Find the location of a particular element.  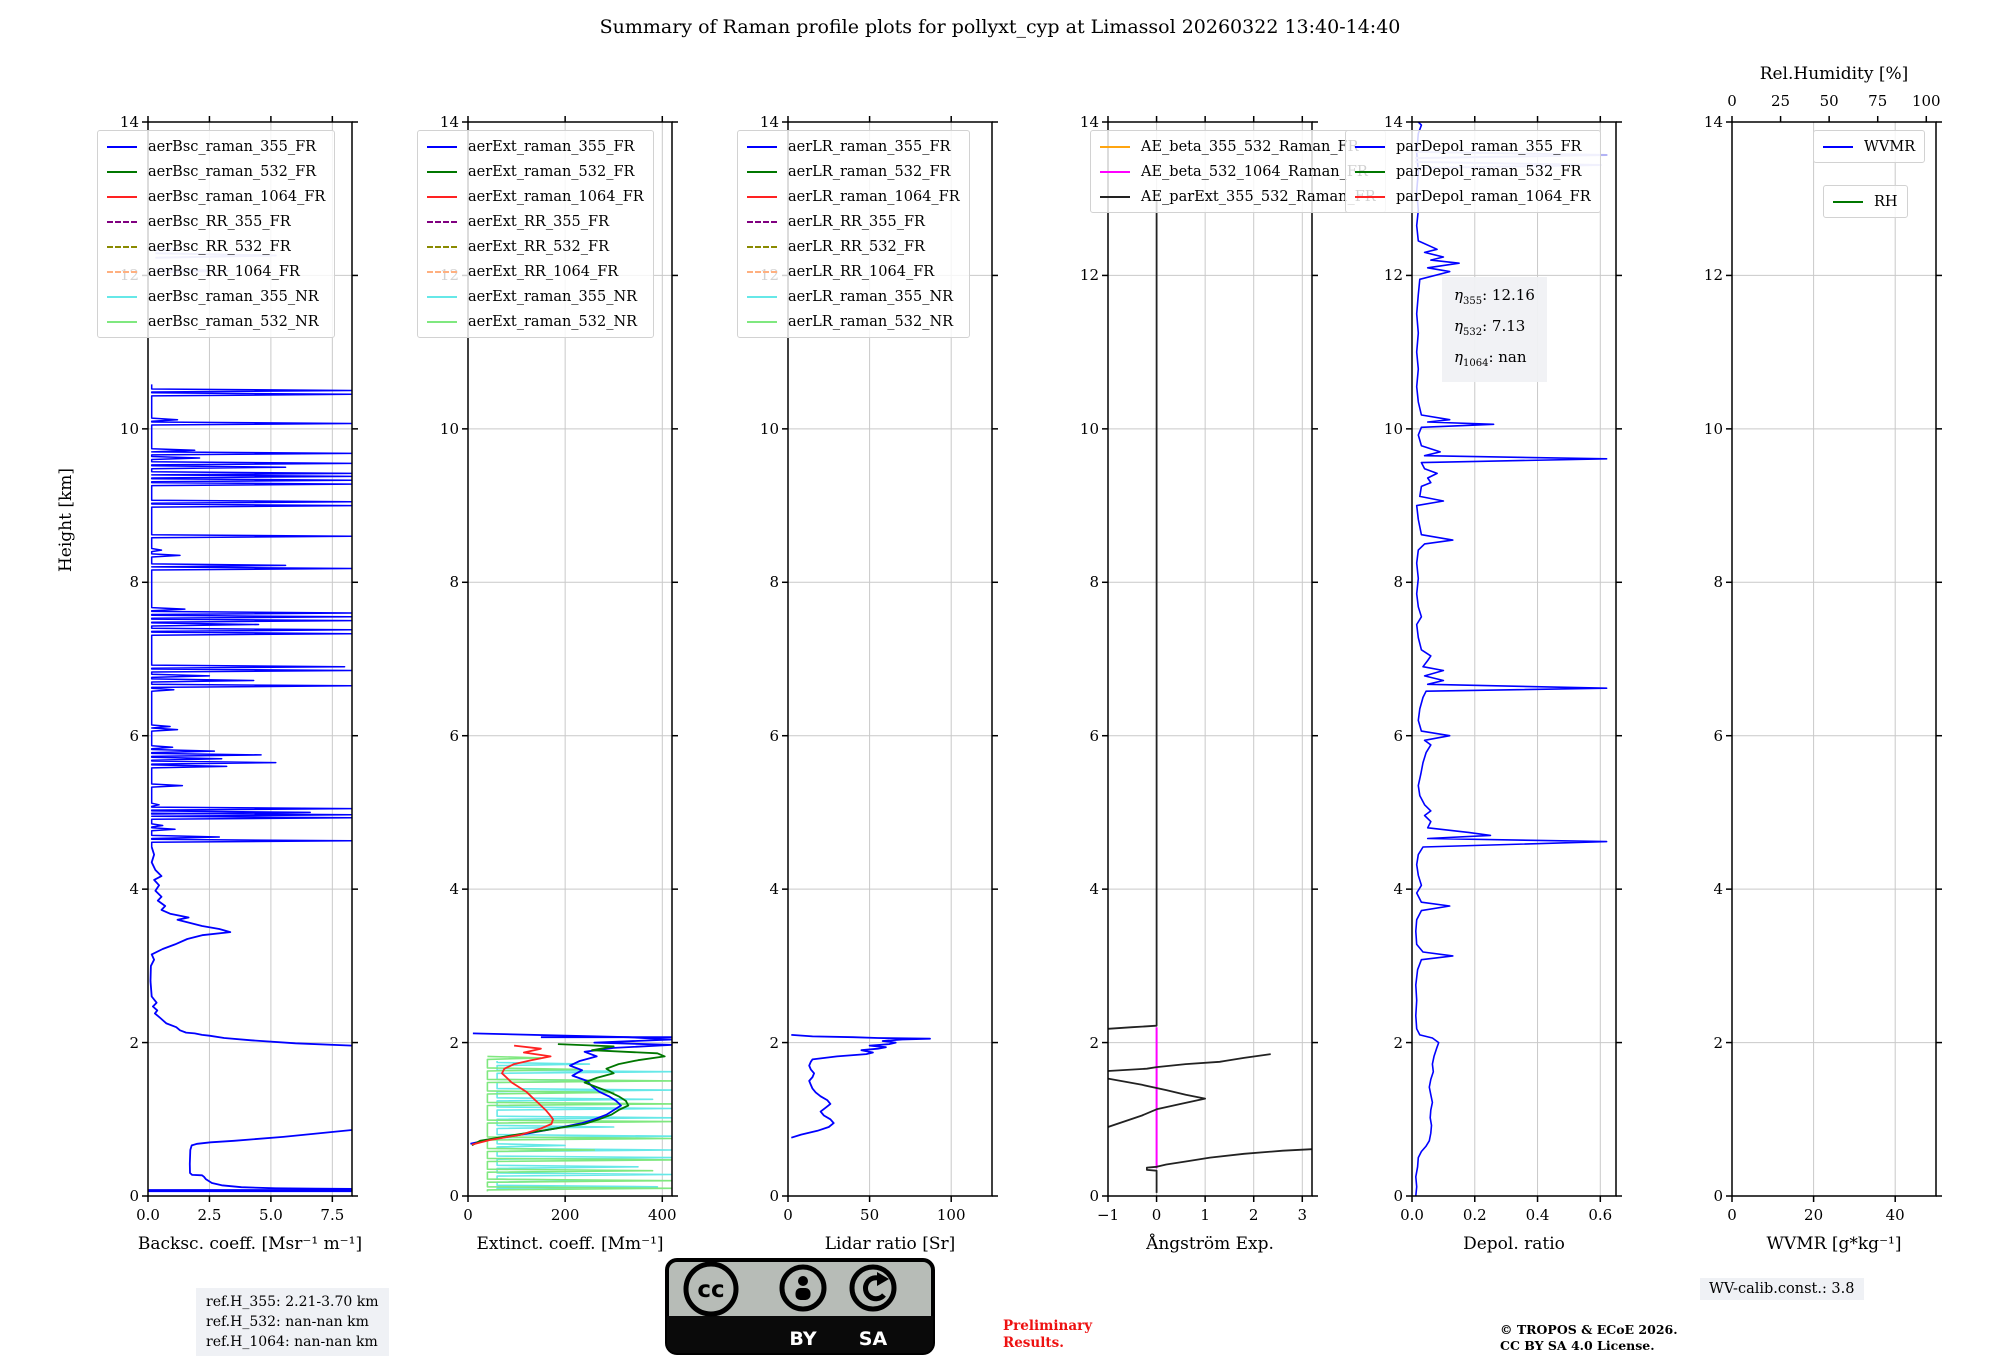

legend-label: aerLR_RR_355_FR is located at coordinates (856, 221).